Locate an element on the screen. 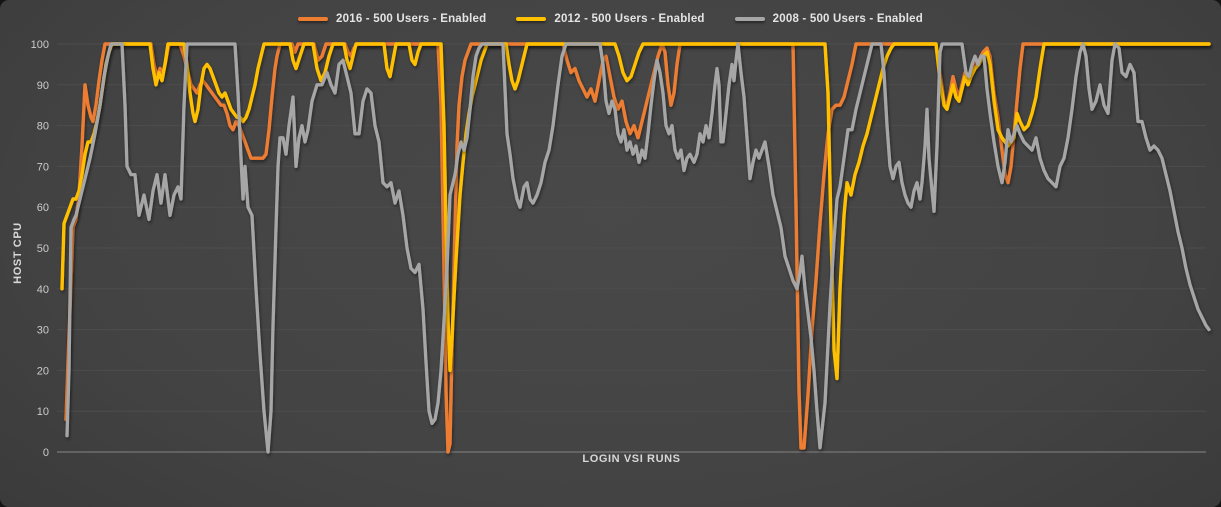  y-axis-title: HOST CPU is located at coordinates (18, 253).